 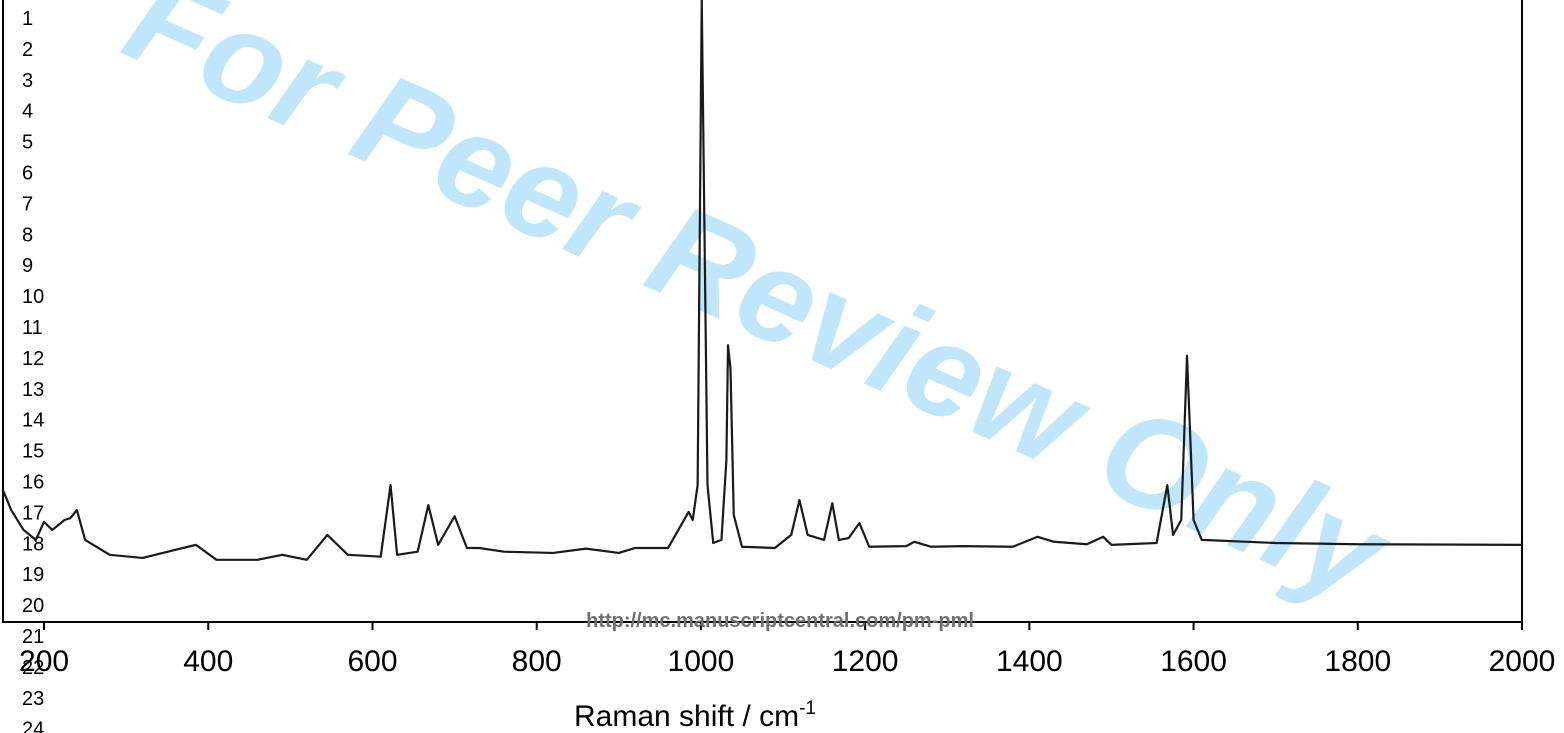 What do you see at coordinates (27, 81) in the screenshot?
I see `line-number: 3` at bounding box center [27, 81].